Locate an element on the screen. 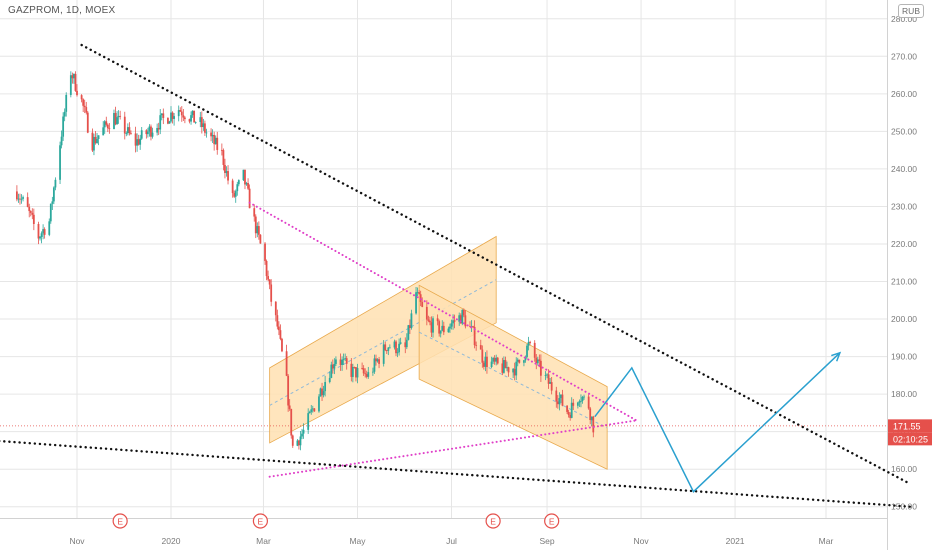 The height and width of the screenshot is (555, 932). symbol-name: GAZPROM is located at coordinates (34, 10).